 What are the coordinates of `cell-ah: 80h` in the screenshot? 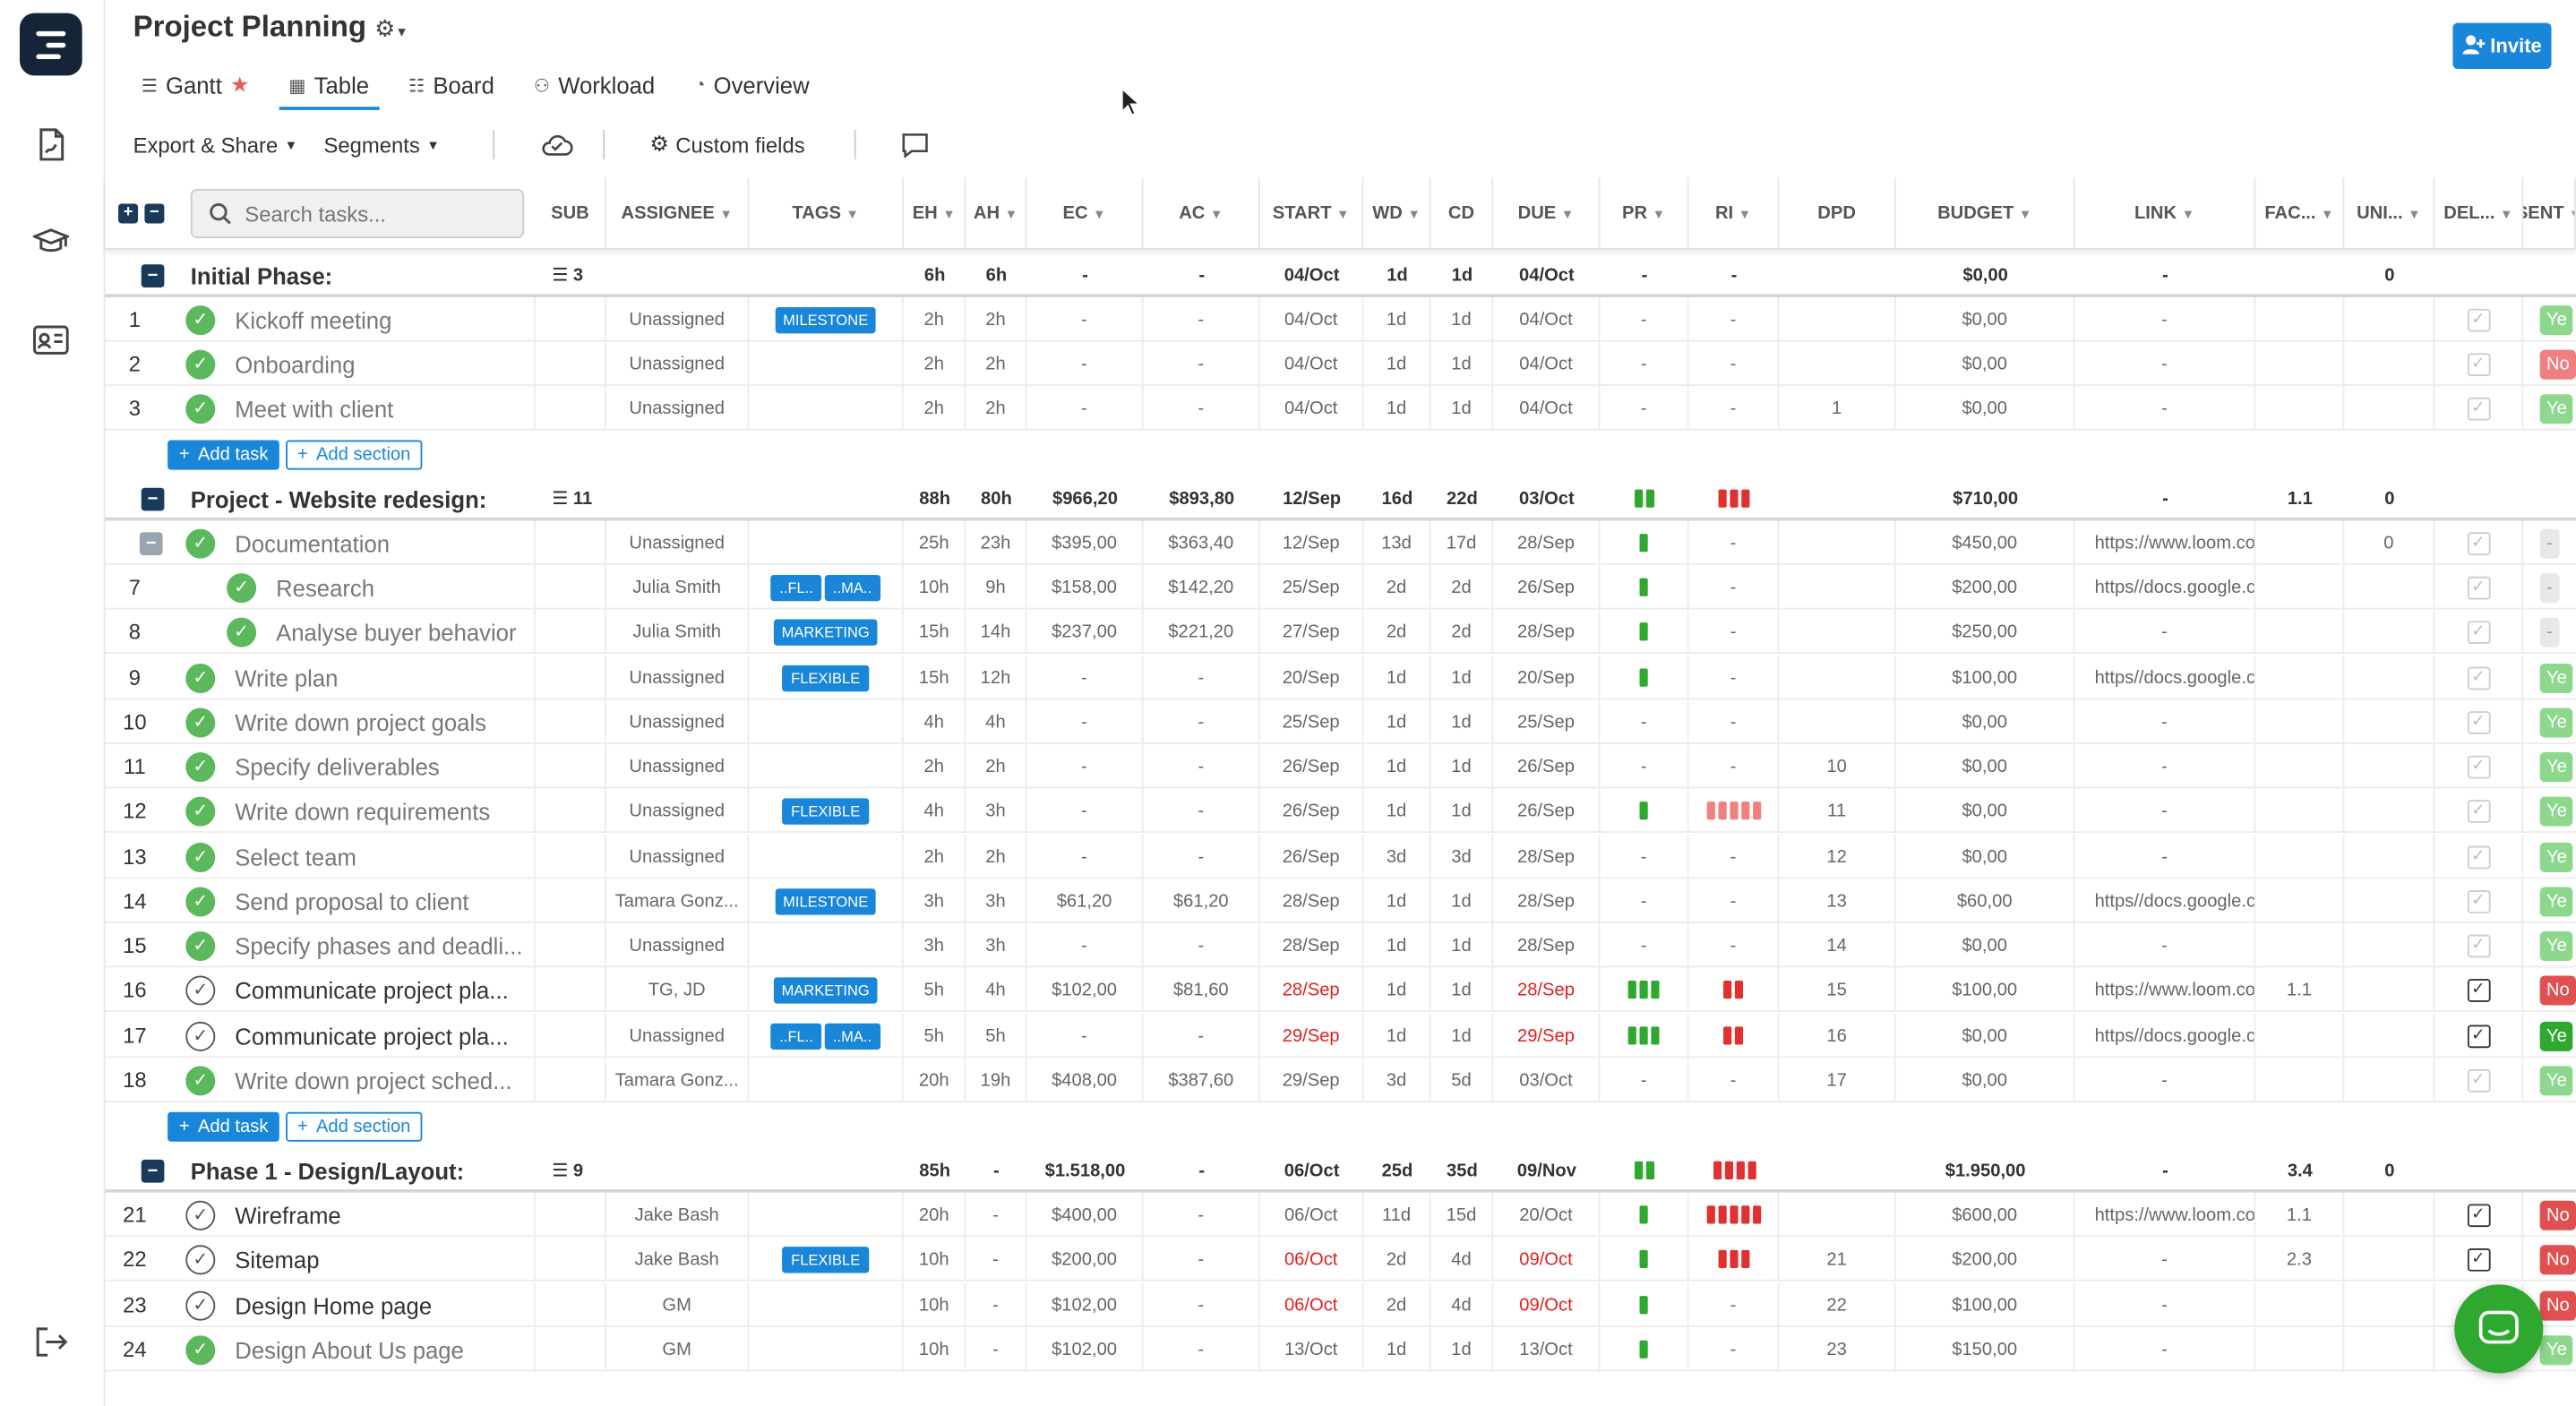 It's located at (996, 498).